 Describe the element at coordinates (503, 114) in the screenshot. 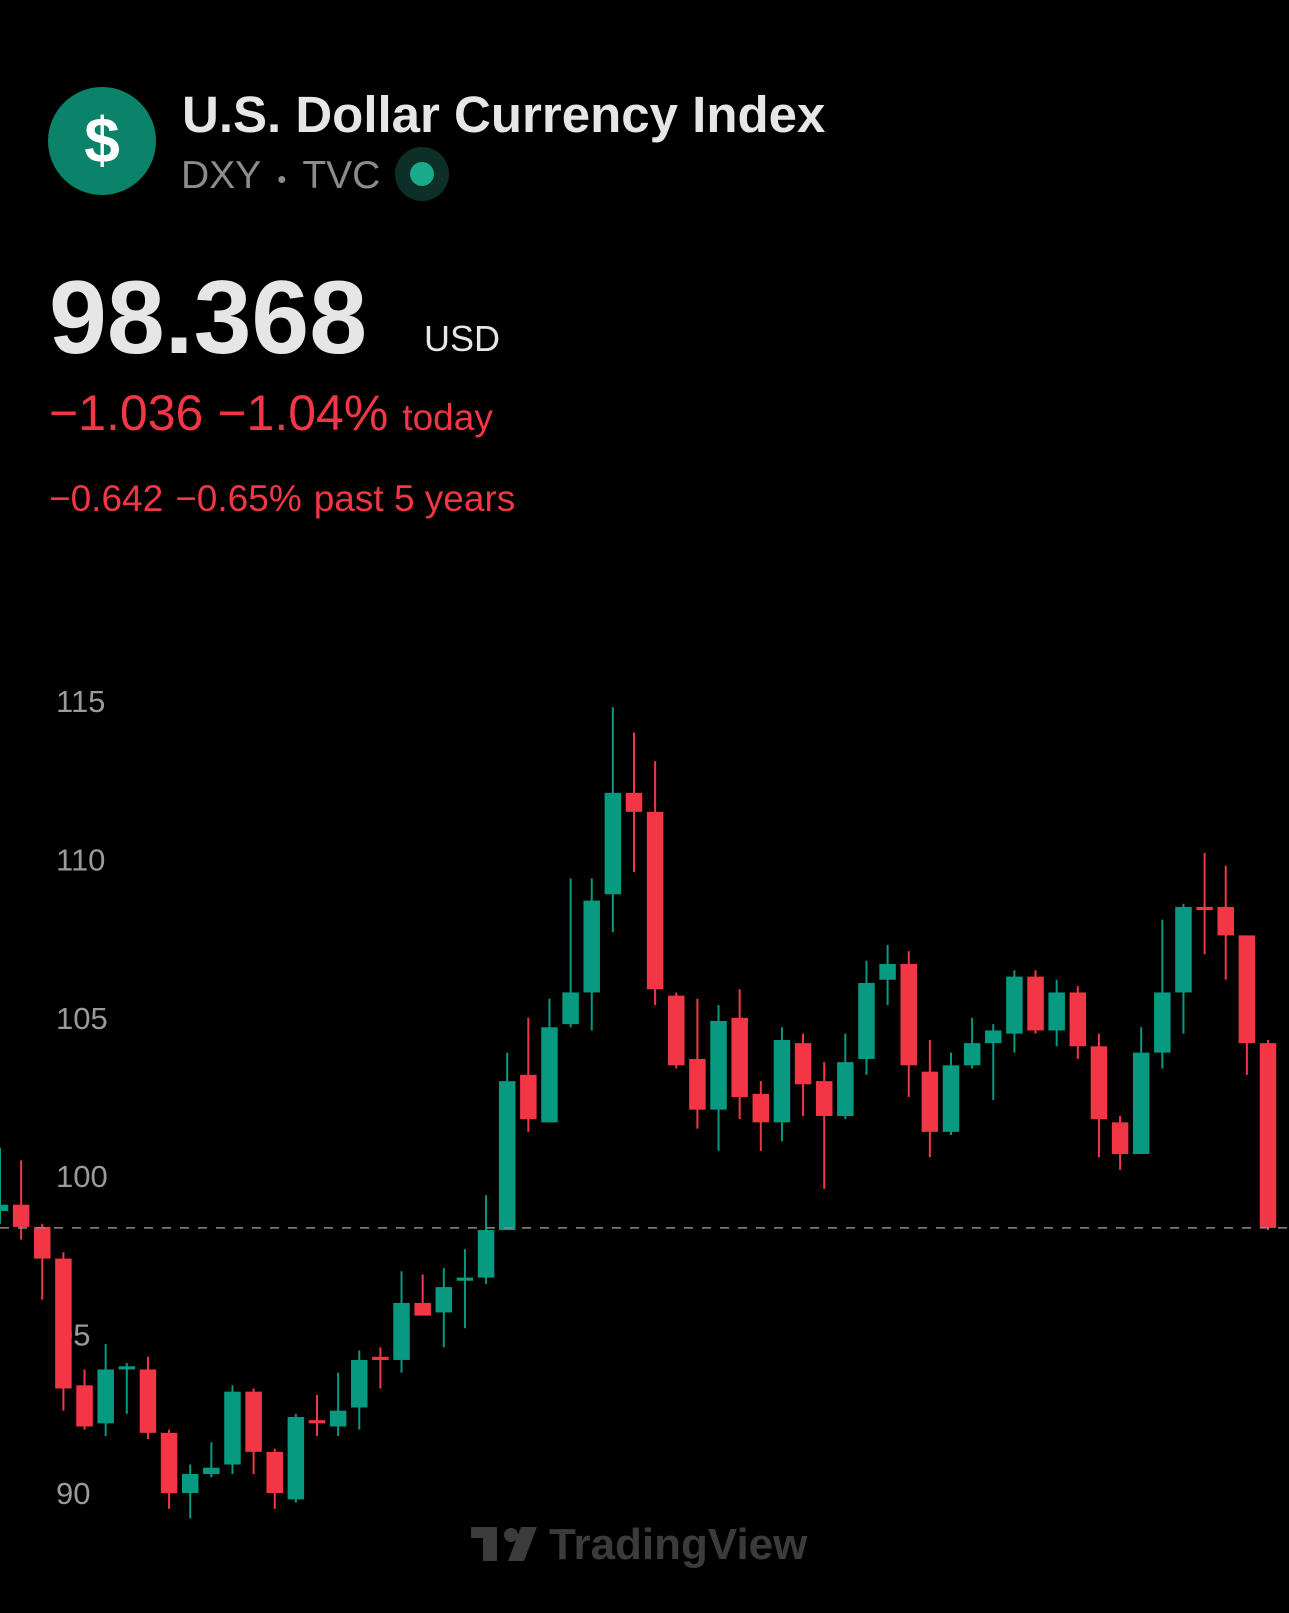

I see `title: U.S. Dollar Currency Index` at that location.